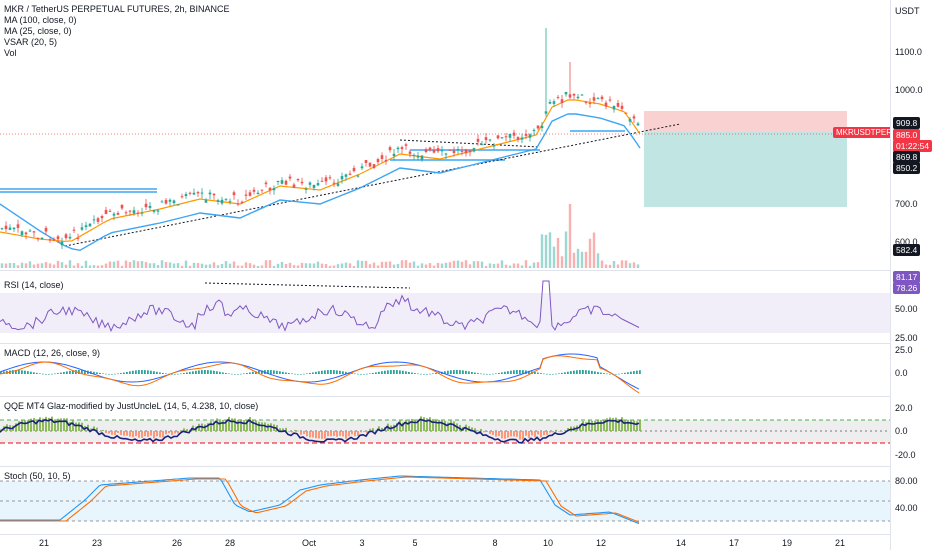  I want to click on time-tick: 8, so click(495, 543).